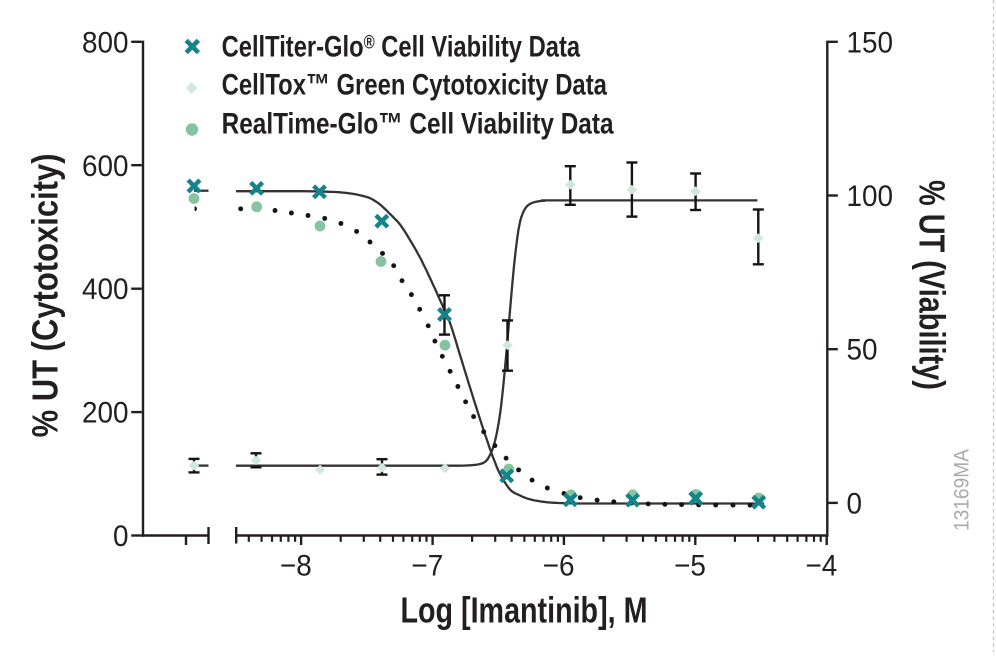 Image resolution: width=996 pixels, height=657 pixels. I want to click on svg-text: −5, so click(690, 566).